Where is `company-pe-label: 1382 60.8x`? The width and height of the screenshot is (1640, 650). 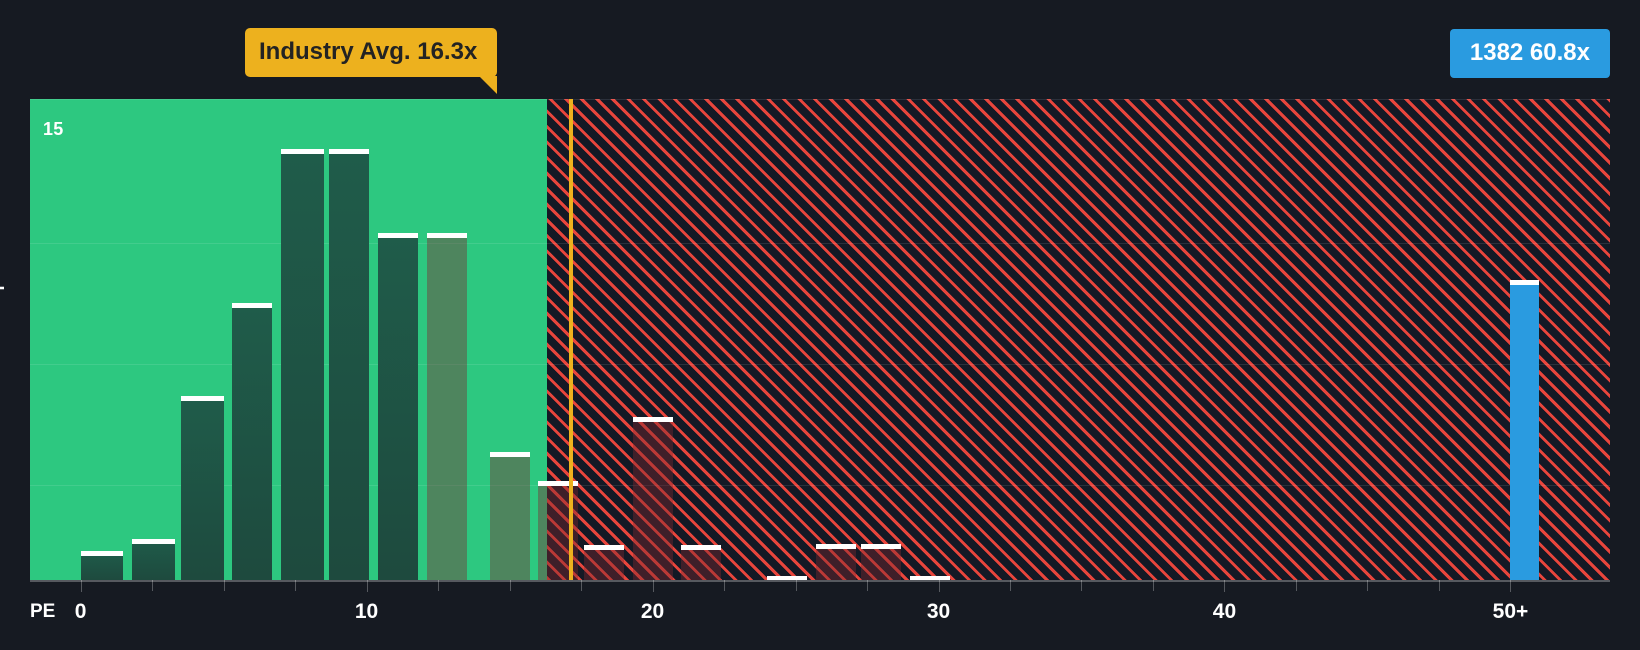 company-pe-label: 1382 60.8x is located at coordinates (1529, 52).